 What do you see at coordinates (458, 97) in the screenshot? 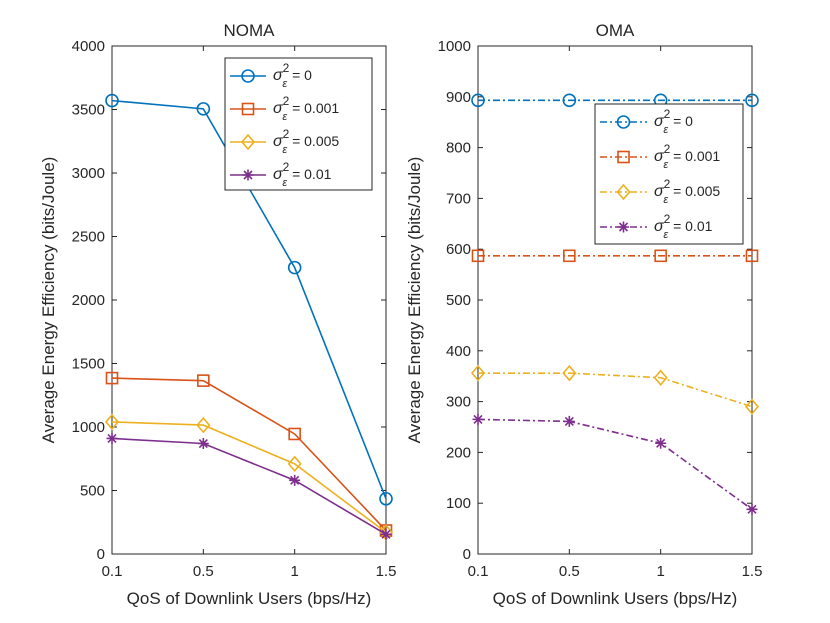
I see `y-tick-label: 900` at bounding box center [458, 97].